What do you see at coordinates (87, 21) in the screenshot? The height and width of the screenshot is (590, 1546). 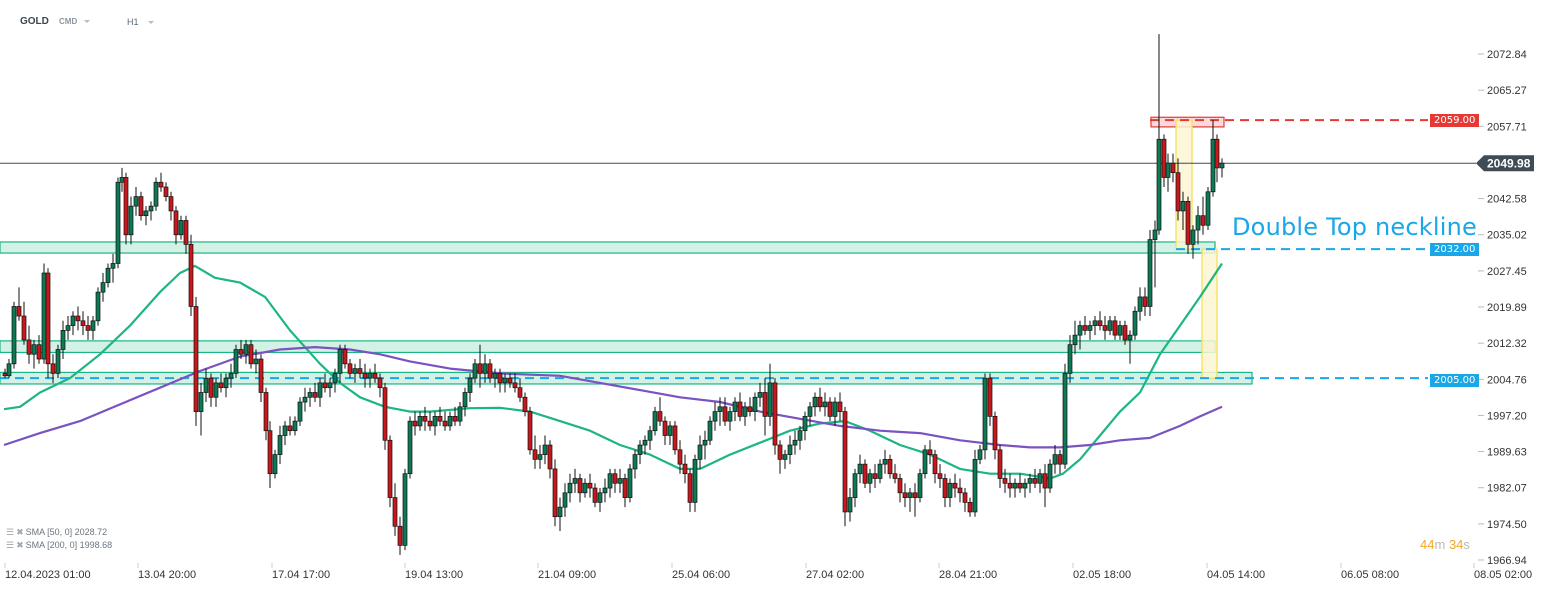 I see `symbol-dropdown-chevron-down-icon` at bounding box center [87, 21].